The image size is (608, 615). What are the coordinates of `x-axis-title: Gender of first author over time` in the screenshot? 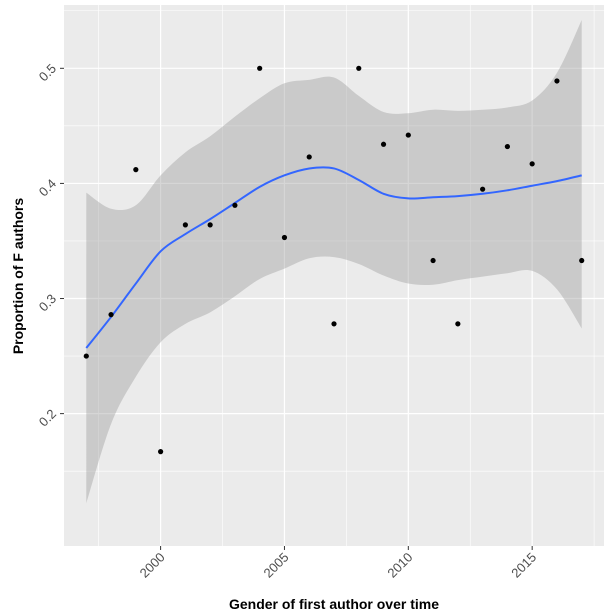 It's located at (334, 604).